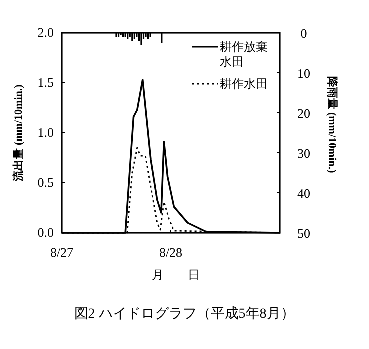 This screenshot has width=369, height=349. What do you see at coordinates (171, 252) in the screenshot?
I see `x-tick-label: 8/28` at bounding box center [171, 252].